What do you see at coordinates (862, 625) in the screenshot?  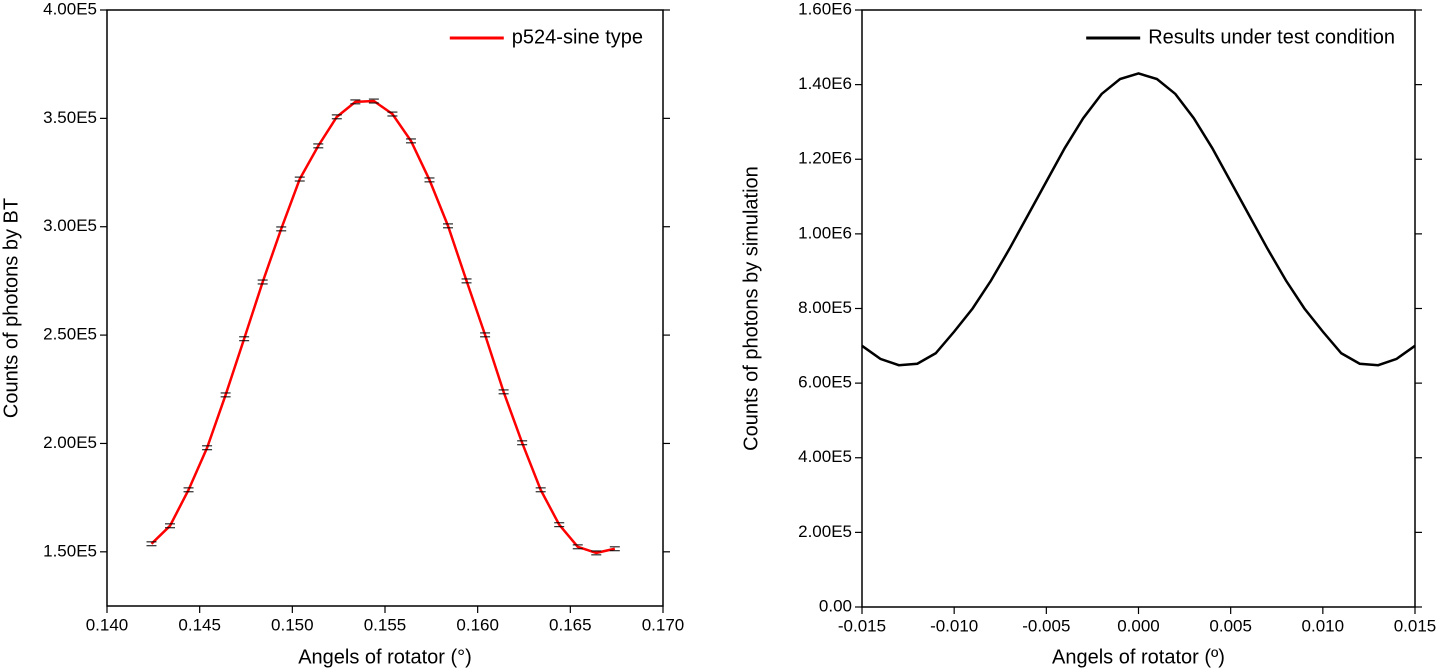 I see `x-tick-label: -0.015` at bounding box center [862, 625].